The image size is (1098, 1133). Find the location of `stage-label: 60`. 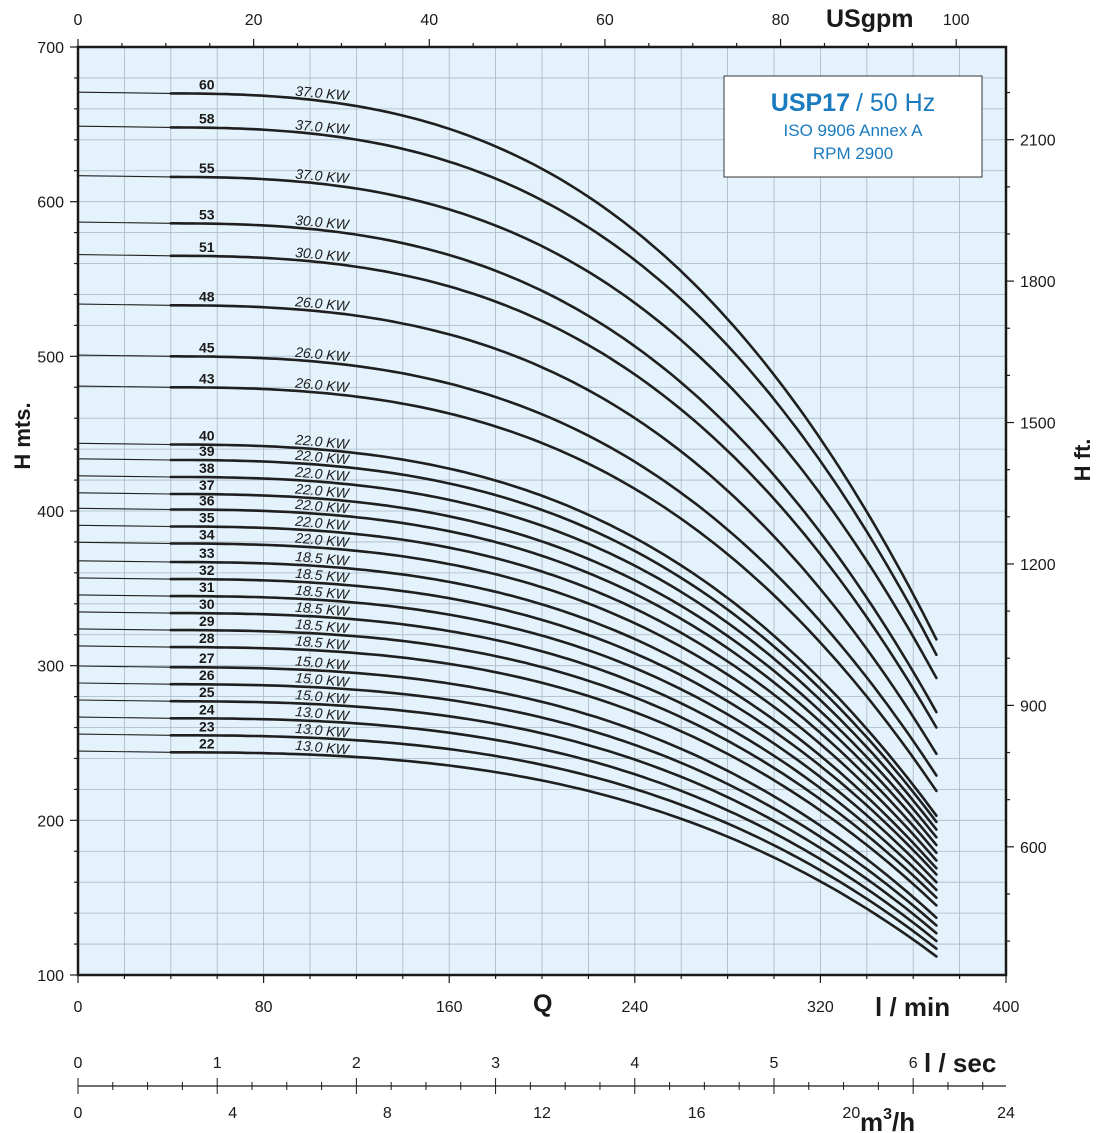

stage-label: 60 is located at coordinates (207, 84).